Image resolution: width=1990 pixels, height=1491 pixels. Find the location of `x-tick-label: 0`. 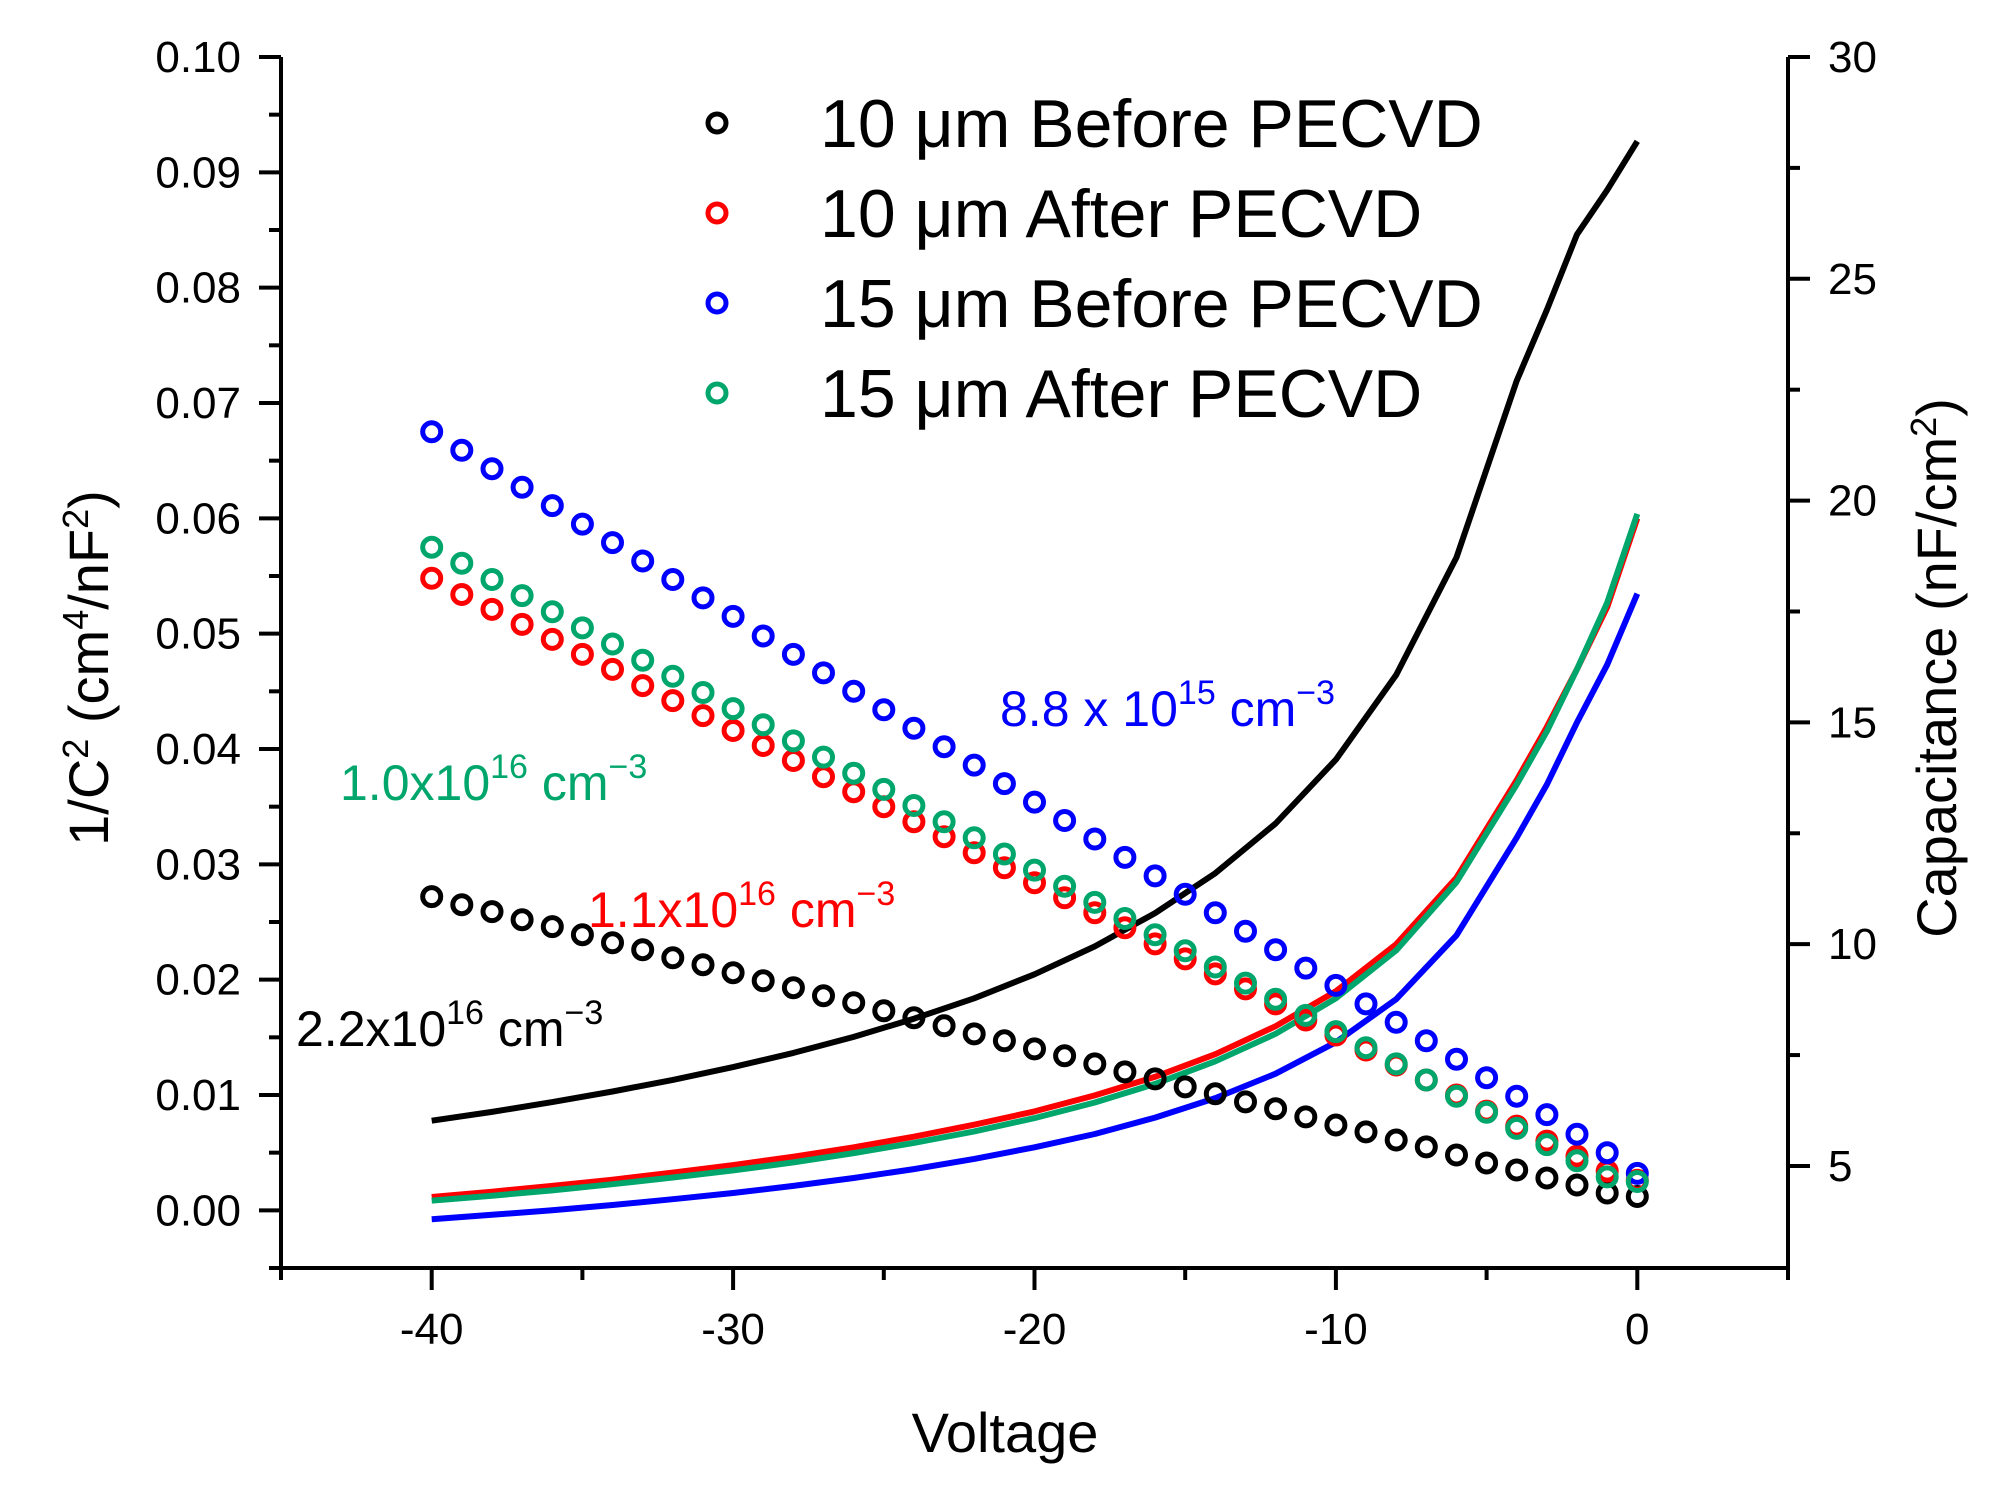

x-tick-label: 0 is located at coordinates (1637, 1329).